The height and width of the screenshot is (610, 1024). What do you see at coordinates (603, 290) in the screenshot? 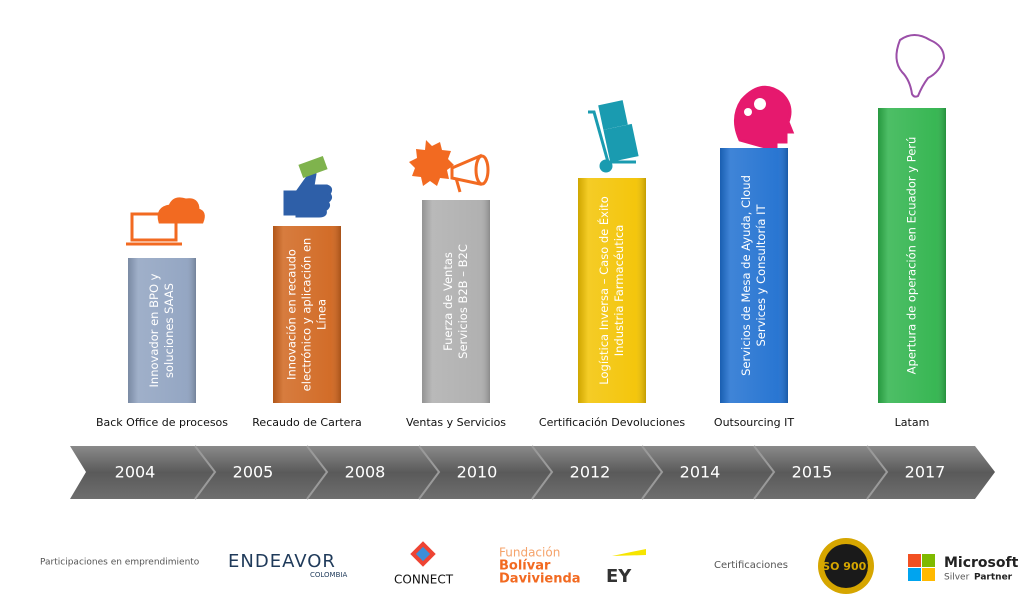
I see `bar-text-line: Logística Inversa – Caso de Éxito` at bounding box center [603, 290].